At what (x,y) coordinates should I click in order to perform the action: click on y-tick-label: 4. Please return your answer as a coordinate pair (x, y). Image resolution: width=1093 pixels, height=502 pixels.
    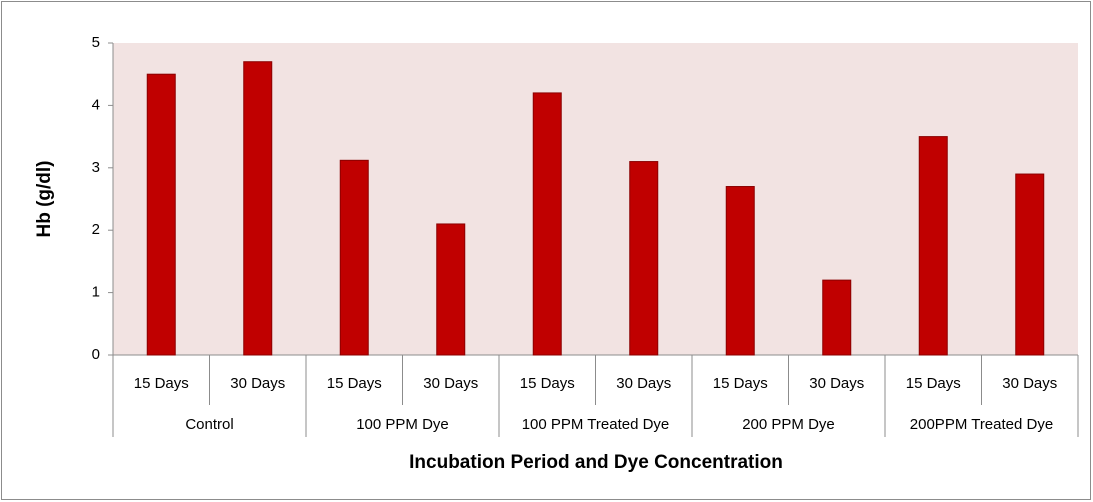
    Looking at the image, I should click on (96, 104).